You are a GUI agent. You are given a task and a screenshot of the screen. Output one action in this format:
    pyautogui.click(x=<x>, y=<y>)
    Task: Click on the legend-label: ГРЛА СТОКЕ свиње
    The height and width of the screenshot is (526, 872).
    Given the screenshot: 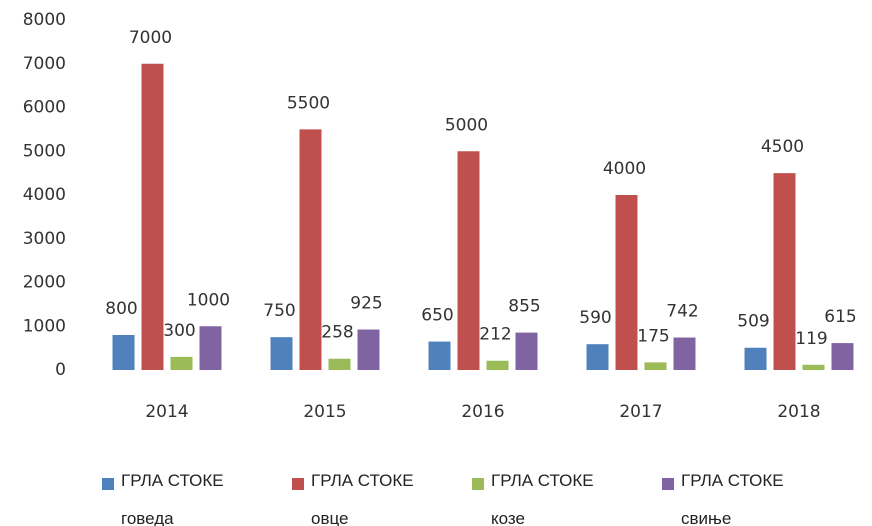 What is the action you would take?
    pyautogui.click(x=732, y=498)
    